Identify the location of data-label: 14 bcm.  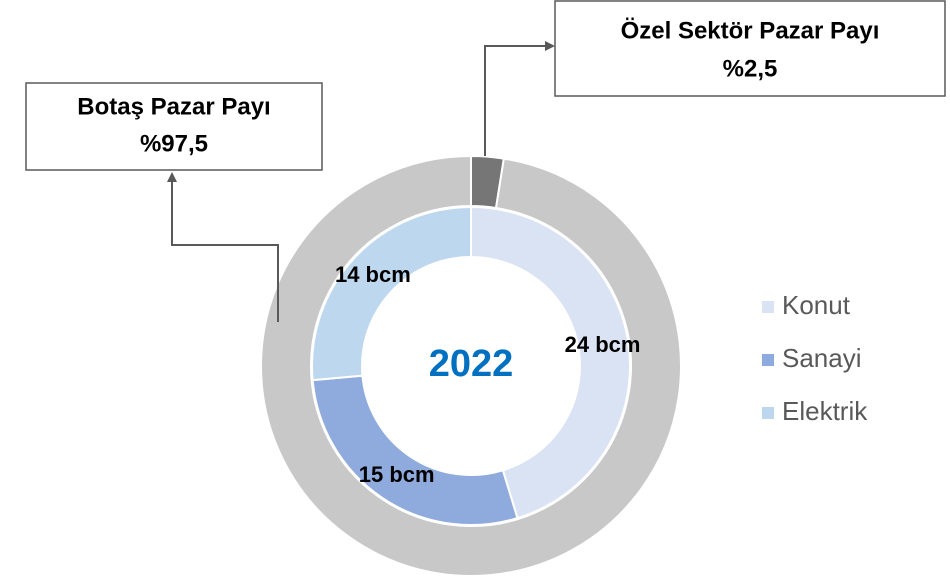
(373, 274).